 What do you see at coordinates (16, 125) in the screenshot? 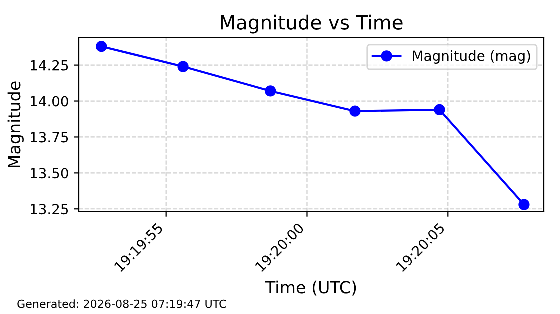
I see `y-axis-title: Magnitude` at bounding box center [16, 125].